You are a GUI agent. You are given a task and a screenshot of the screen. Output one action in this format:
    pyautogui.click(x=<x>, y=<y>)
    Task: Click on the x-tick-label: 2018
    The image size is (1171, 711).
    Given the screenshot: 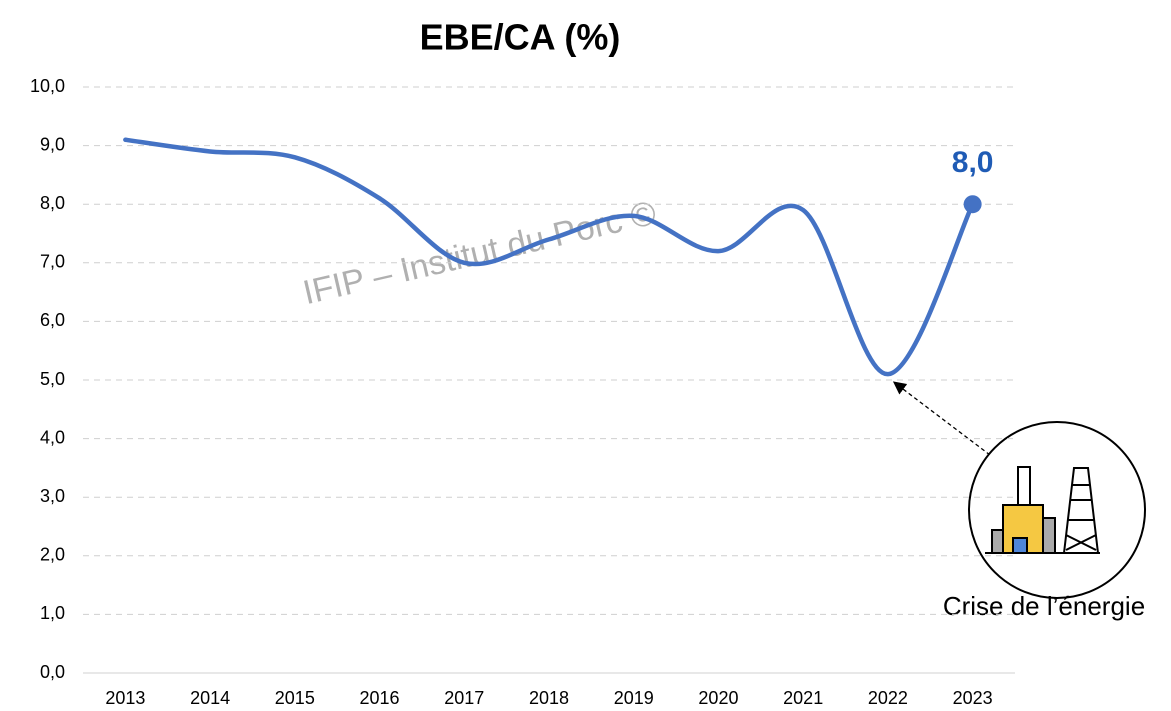 What is the action you would take?
    pyautogui.click(x=549, y=698)
    